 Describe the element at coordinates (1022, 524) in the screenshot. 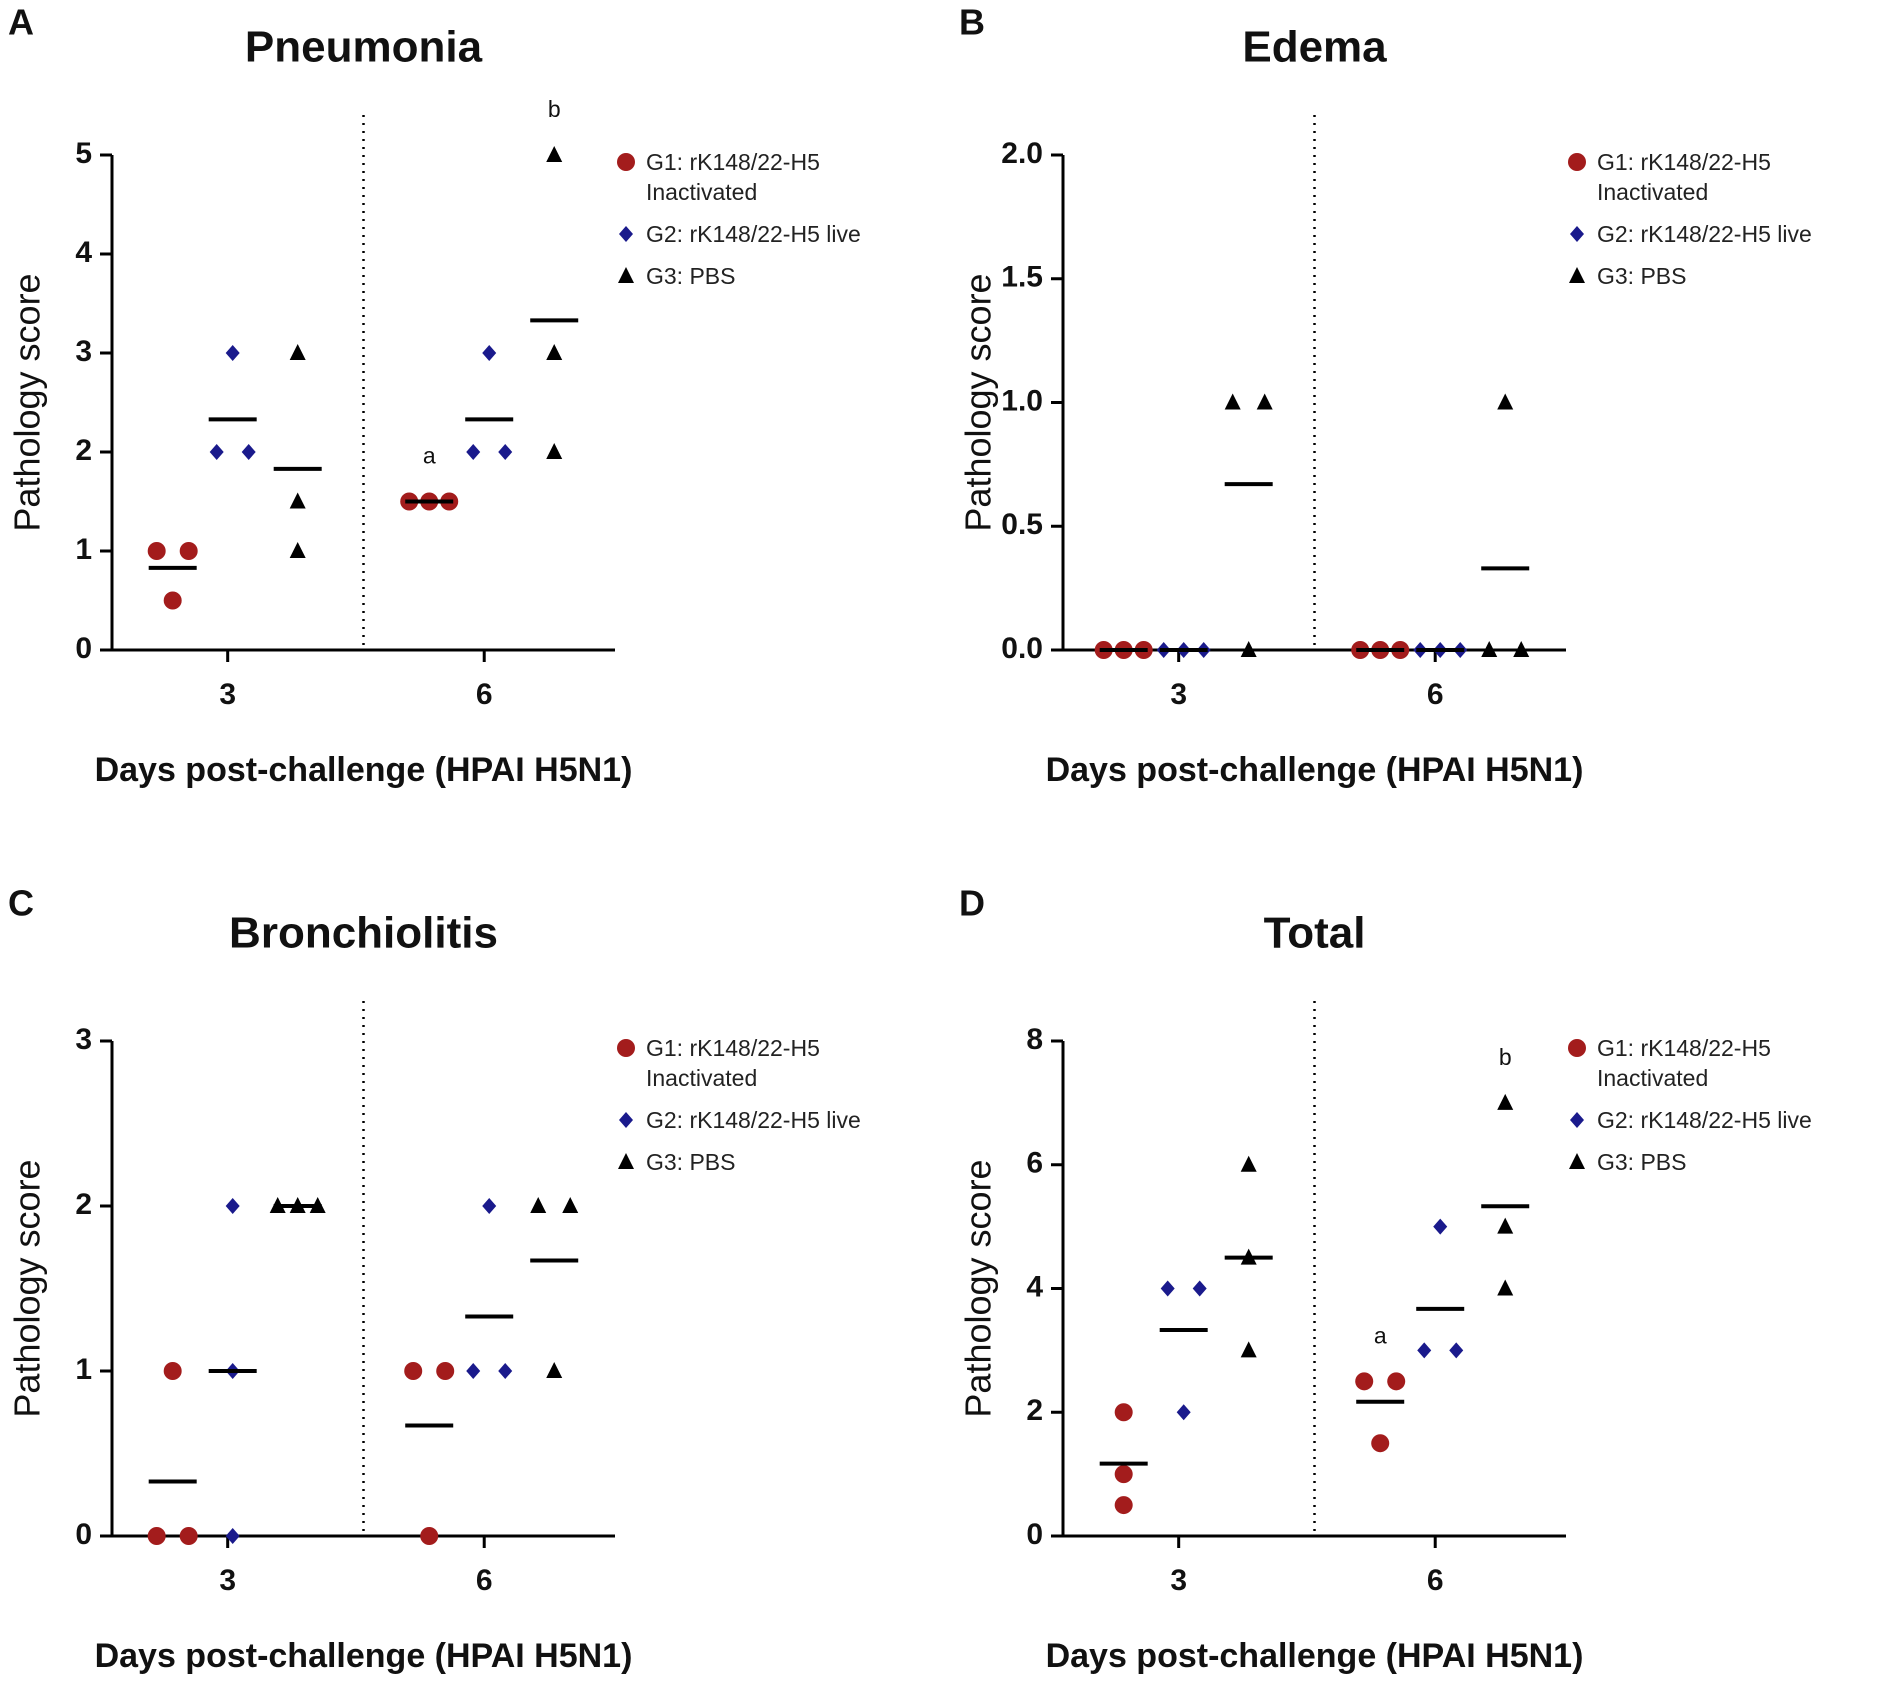

I see `y-tick-label: 0.5` at that location.